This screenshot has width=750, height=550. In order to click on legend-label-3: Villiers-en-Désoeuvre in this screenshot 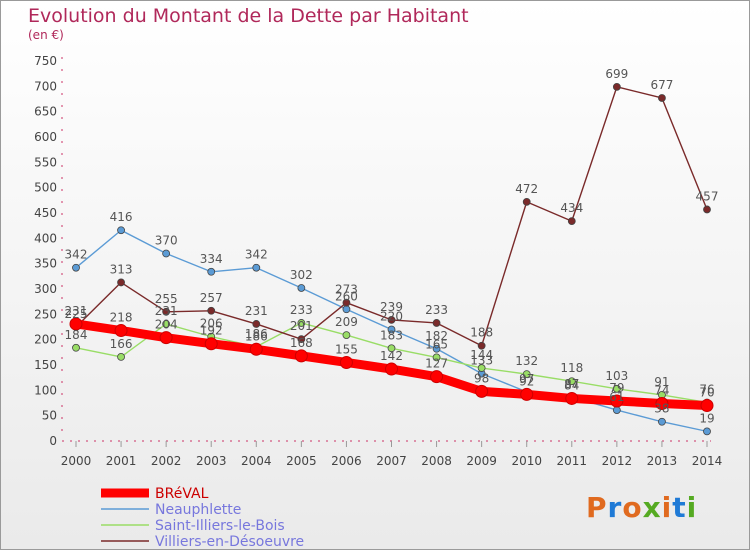, I will do `click(229, 542)`.